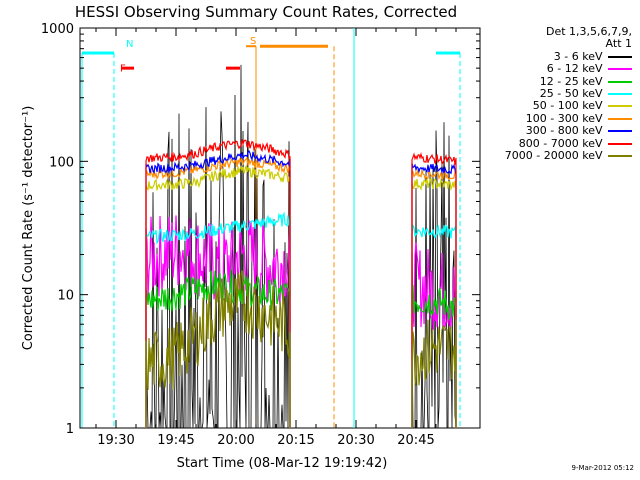 The width and height of the screenshot is (640, 480). I want to click on legend-entry: 100 - 300 keV, so click(556, 118).